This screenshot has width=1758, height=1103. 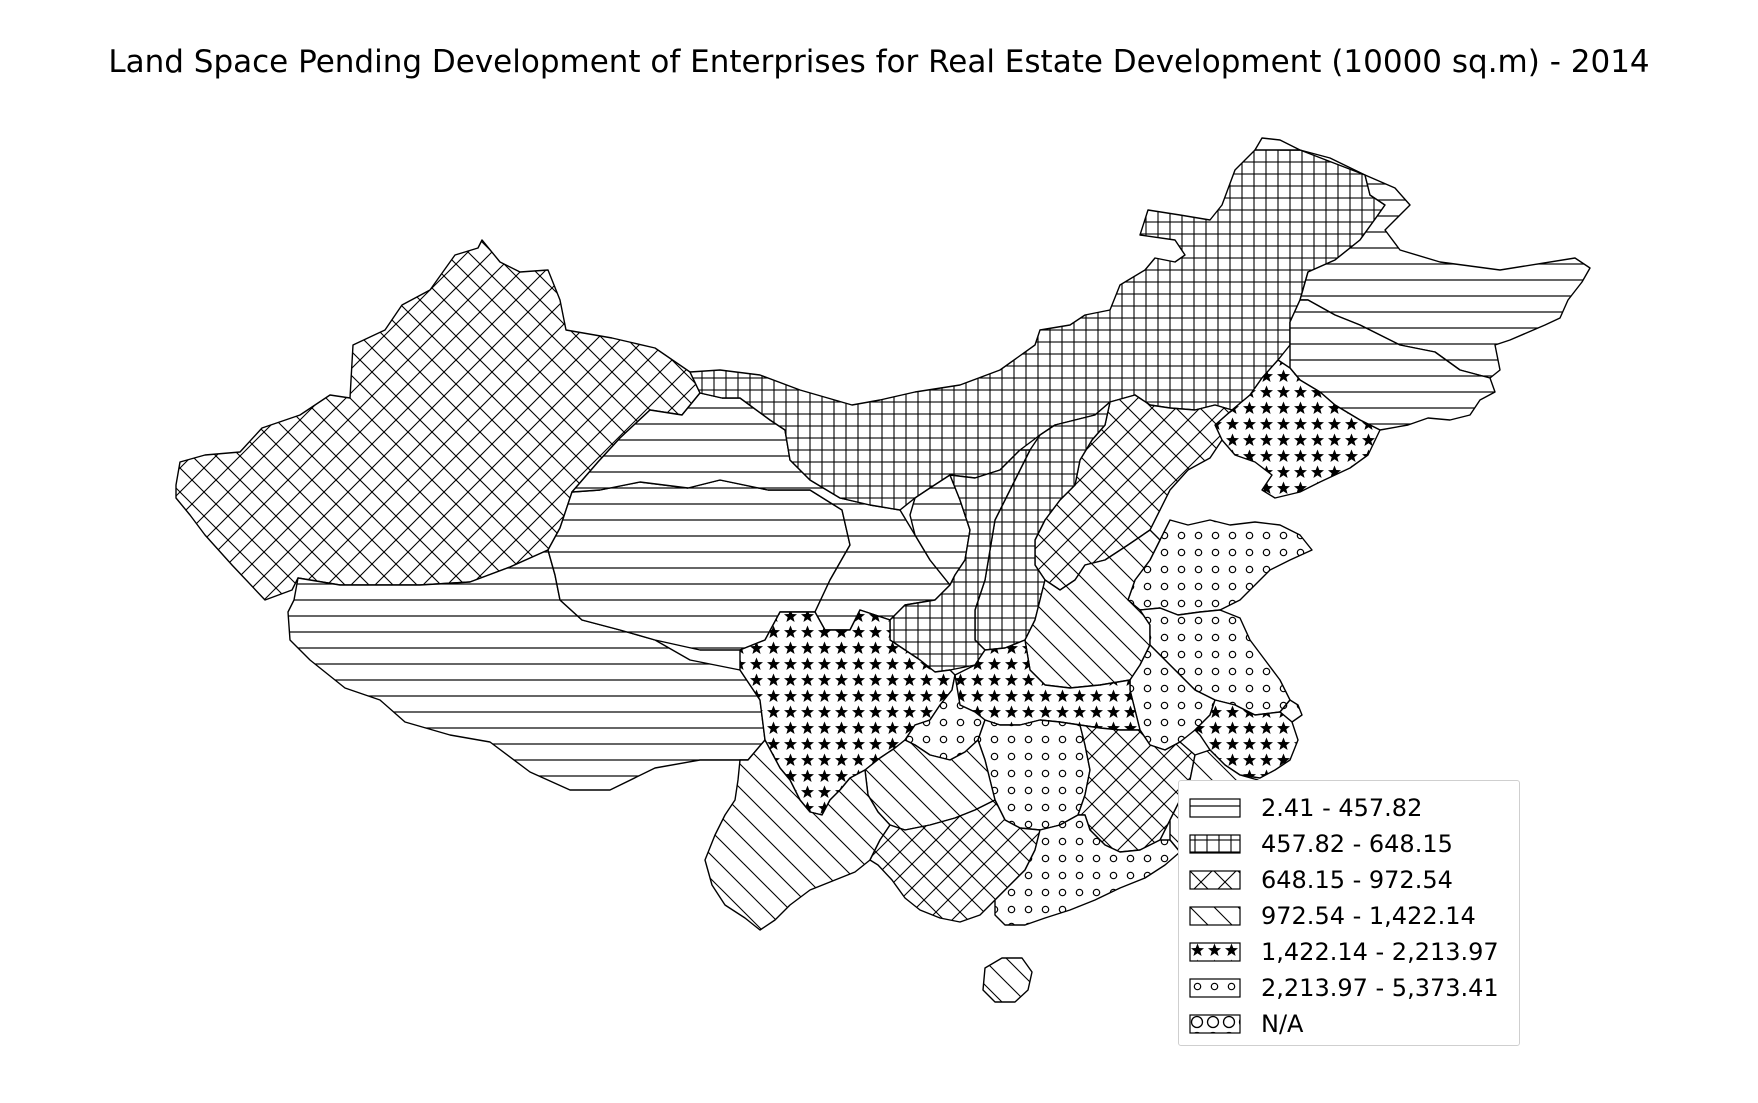 What do you see at coordinates (1215, 1024) in the screenshot?
I see `legend-swatch-large-circles` at bounding box center [1215, 1024].